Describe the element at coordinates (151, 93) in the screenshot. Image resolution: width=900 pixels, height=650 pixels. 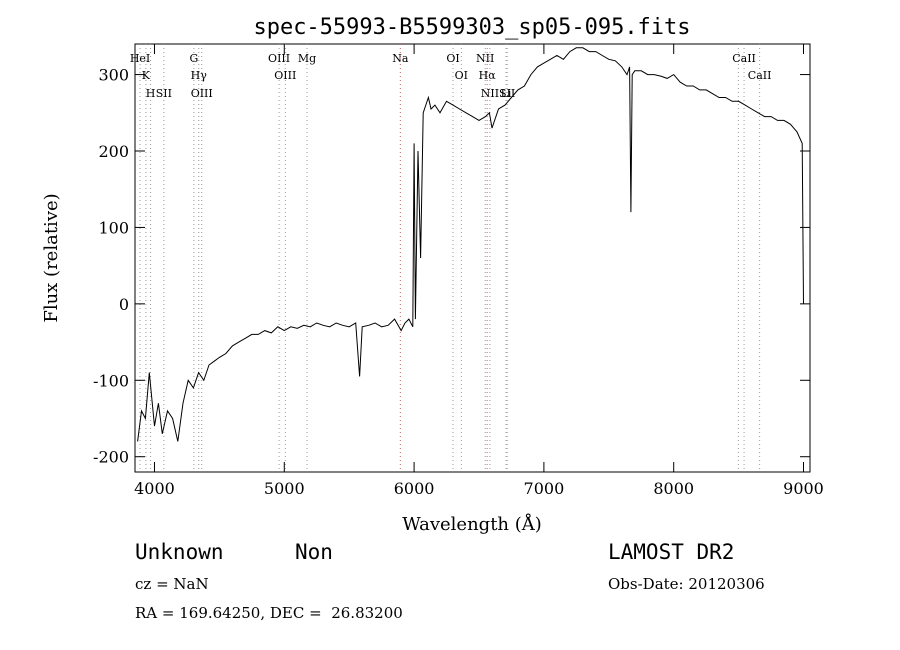
I see `line-marker-label: H` at that location.